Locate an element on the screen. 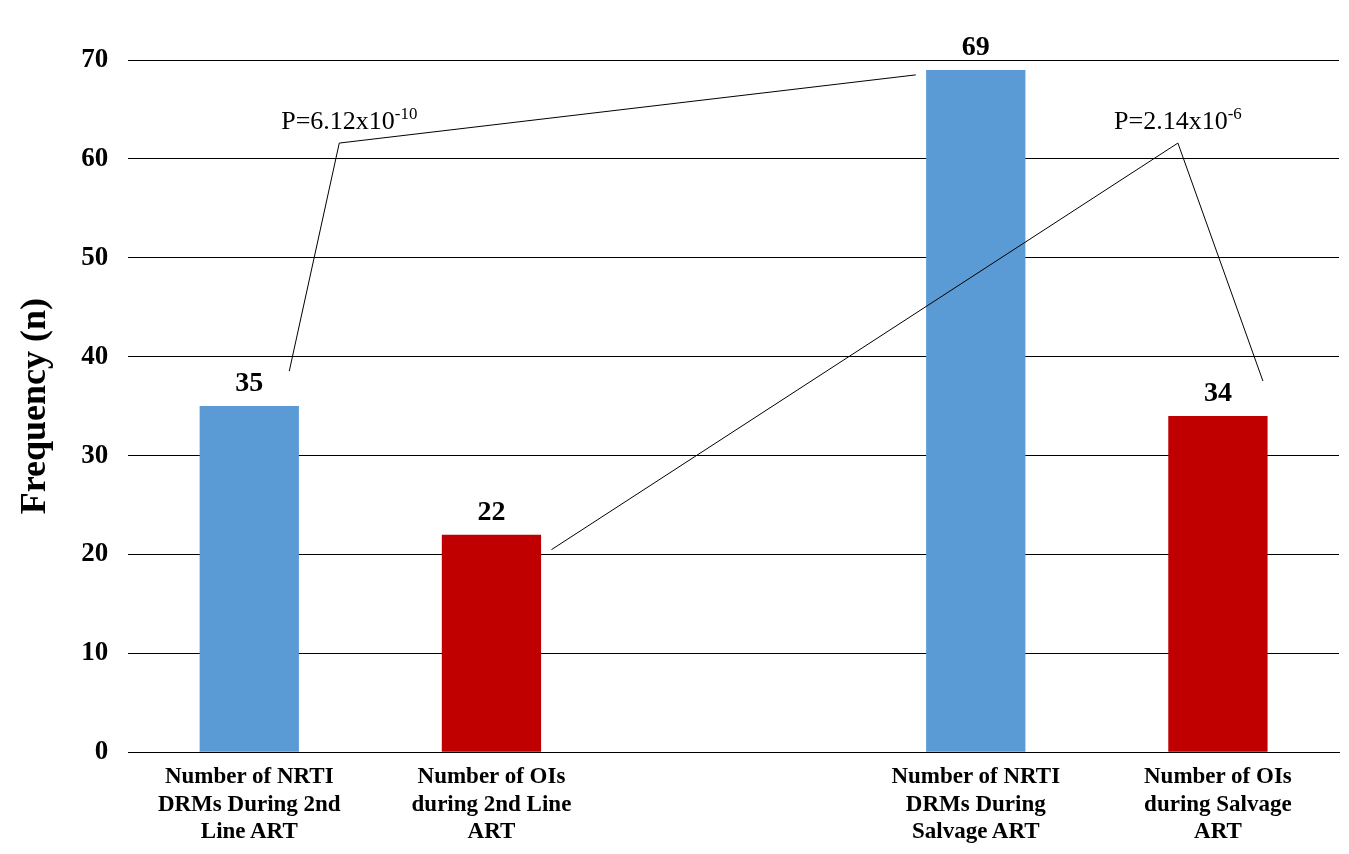 The height and width of the screenshot is (854, 1349). x-tick-label: Number of OIs during 2nd Line ART is located at coordinates (491, 803).